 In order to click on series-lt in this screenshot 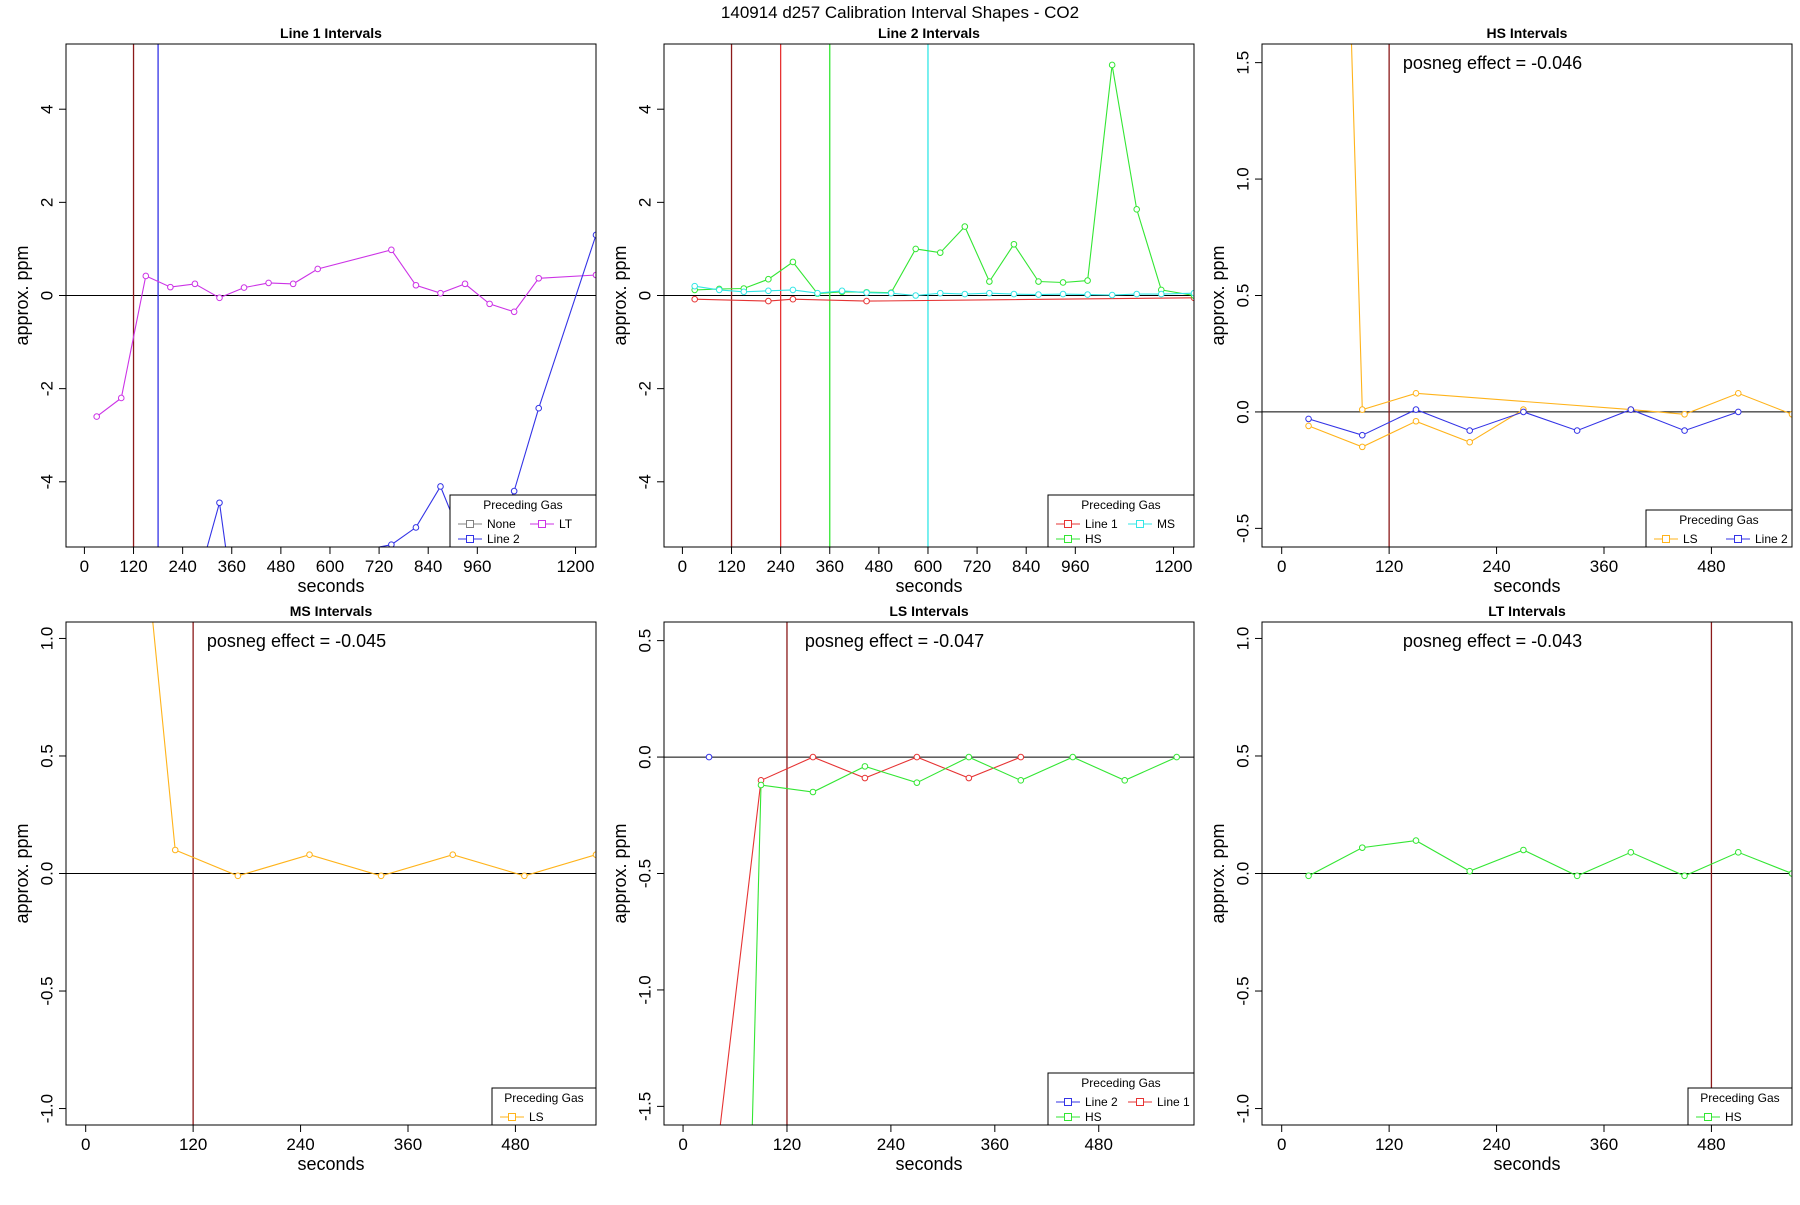, I will do `click(344, 333)`.